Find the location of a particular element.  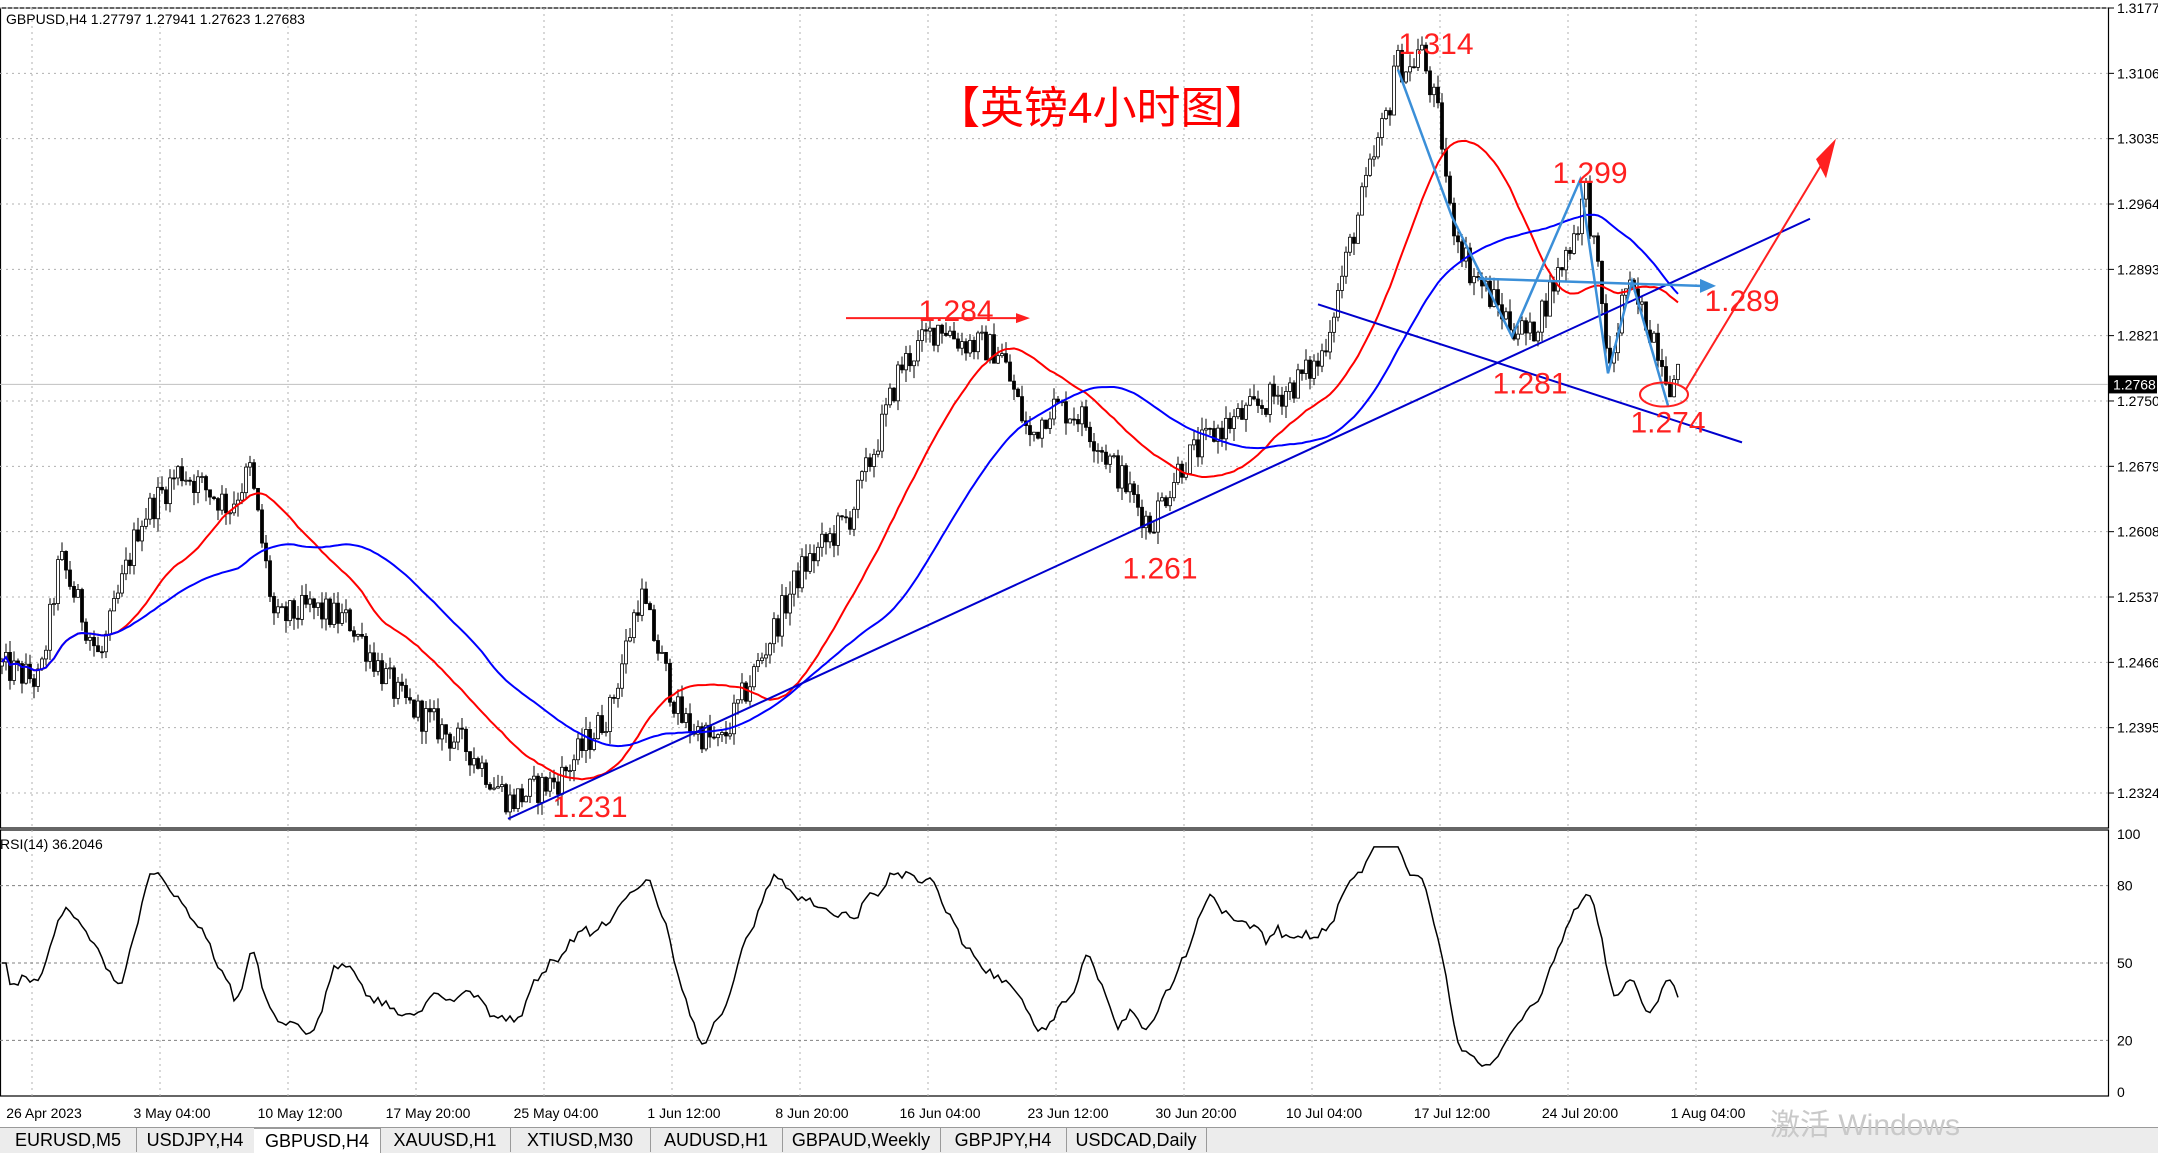

price-tick-label: 1.2964 is located at coordinates (2137, 204).